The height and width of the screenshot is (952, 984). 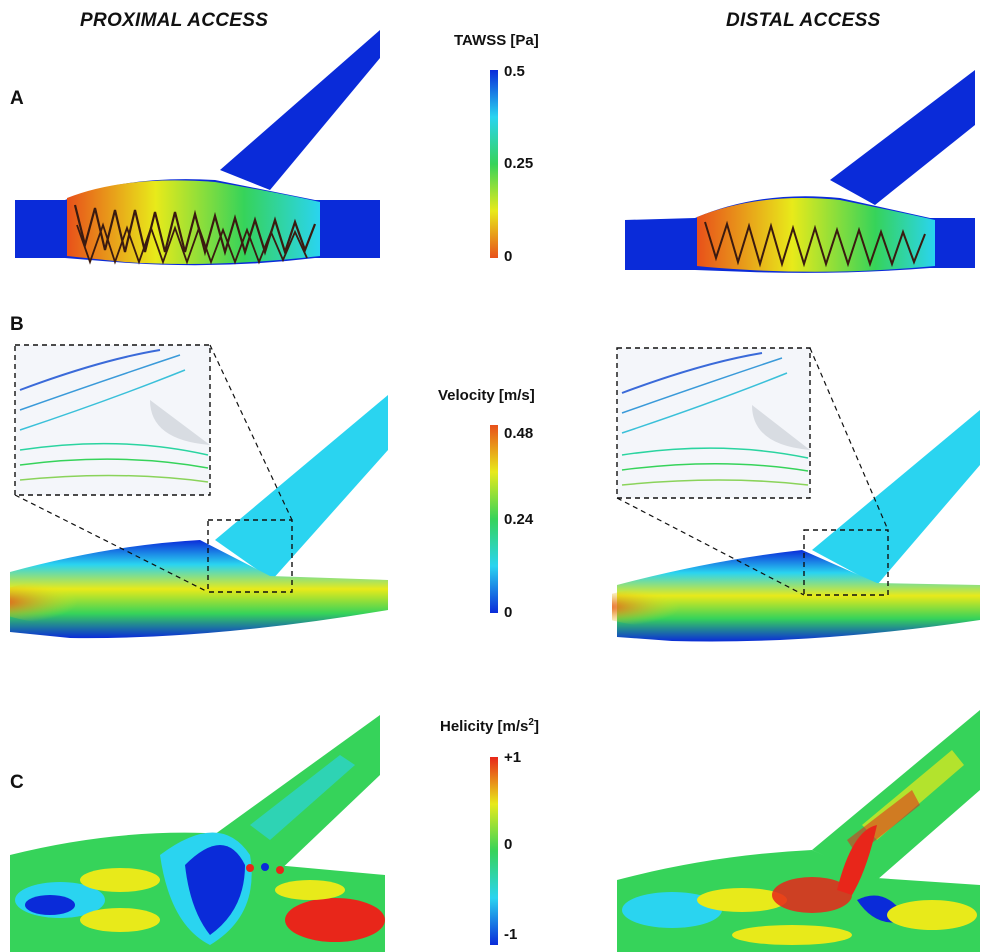 What do you see at coordinates (494, 851) in the screenshot?
I see `helicity-colorbar` at bounding box center [494, 851].